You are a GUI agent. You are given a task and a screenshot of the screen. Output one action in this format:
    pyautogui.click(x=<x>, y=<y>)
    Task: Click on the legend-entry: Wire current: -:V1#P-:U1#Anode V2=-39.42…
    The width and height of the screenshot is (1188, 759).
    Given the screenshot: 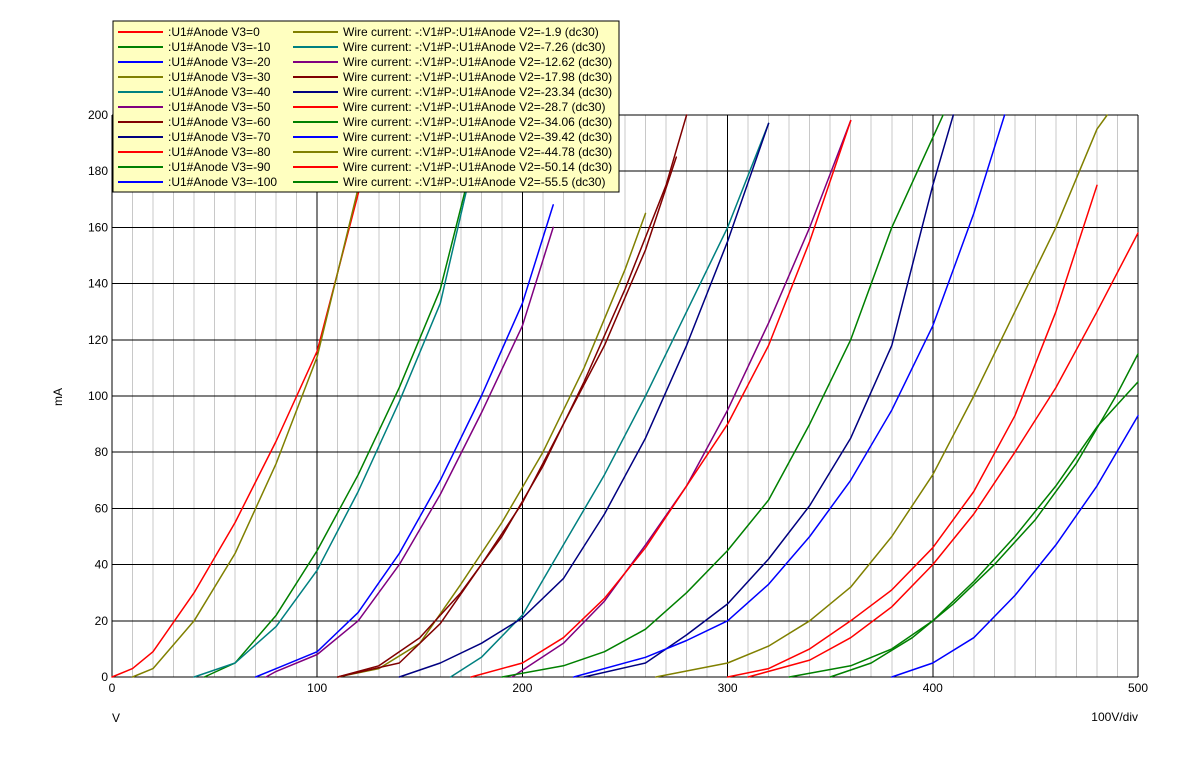 What is the action you would take?
    pyautogui.click(x=477, y=137)
    